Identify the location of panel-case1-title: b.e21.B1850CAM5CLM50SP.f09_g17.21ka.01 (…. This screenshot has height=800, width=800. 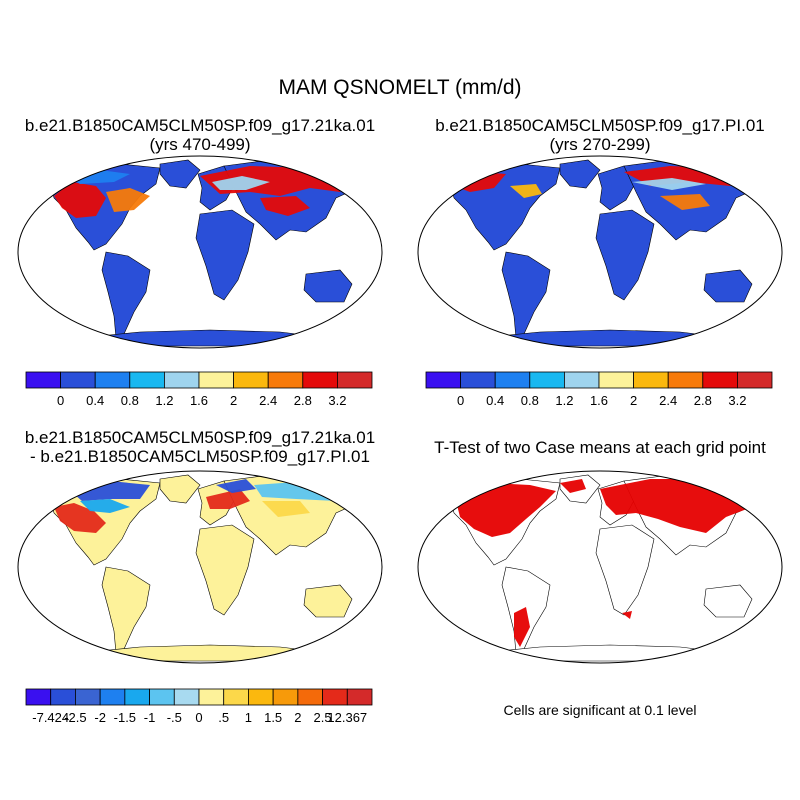
(200, 135).